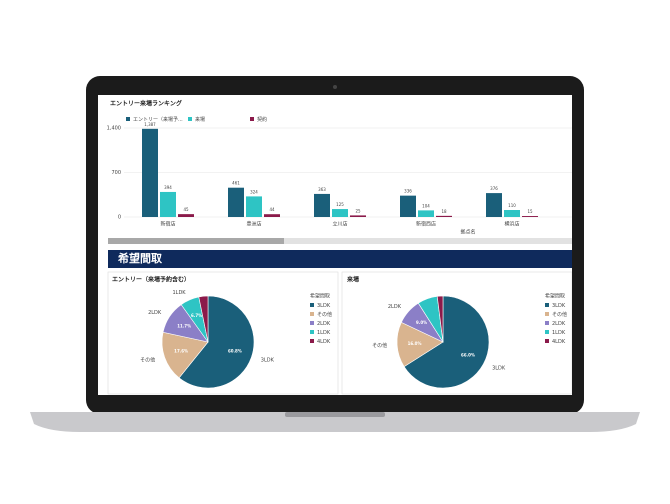  I want to click on slice-category: 1LDK, so click(179, 293).